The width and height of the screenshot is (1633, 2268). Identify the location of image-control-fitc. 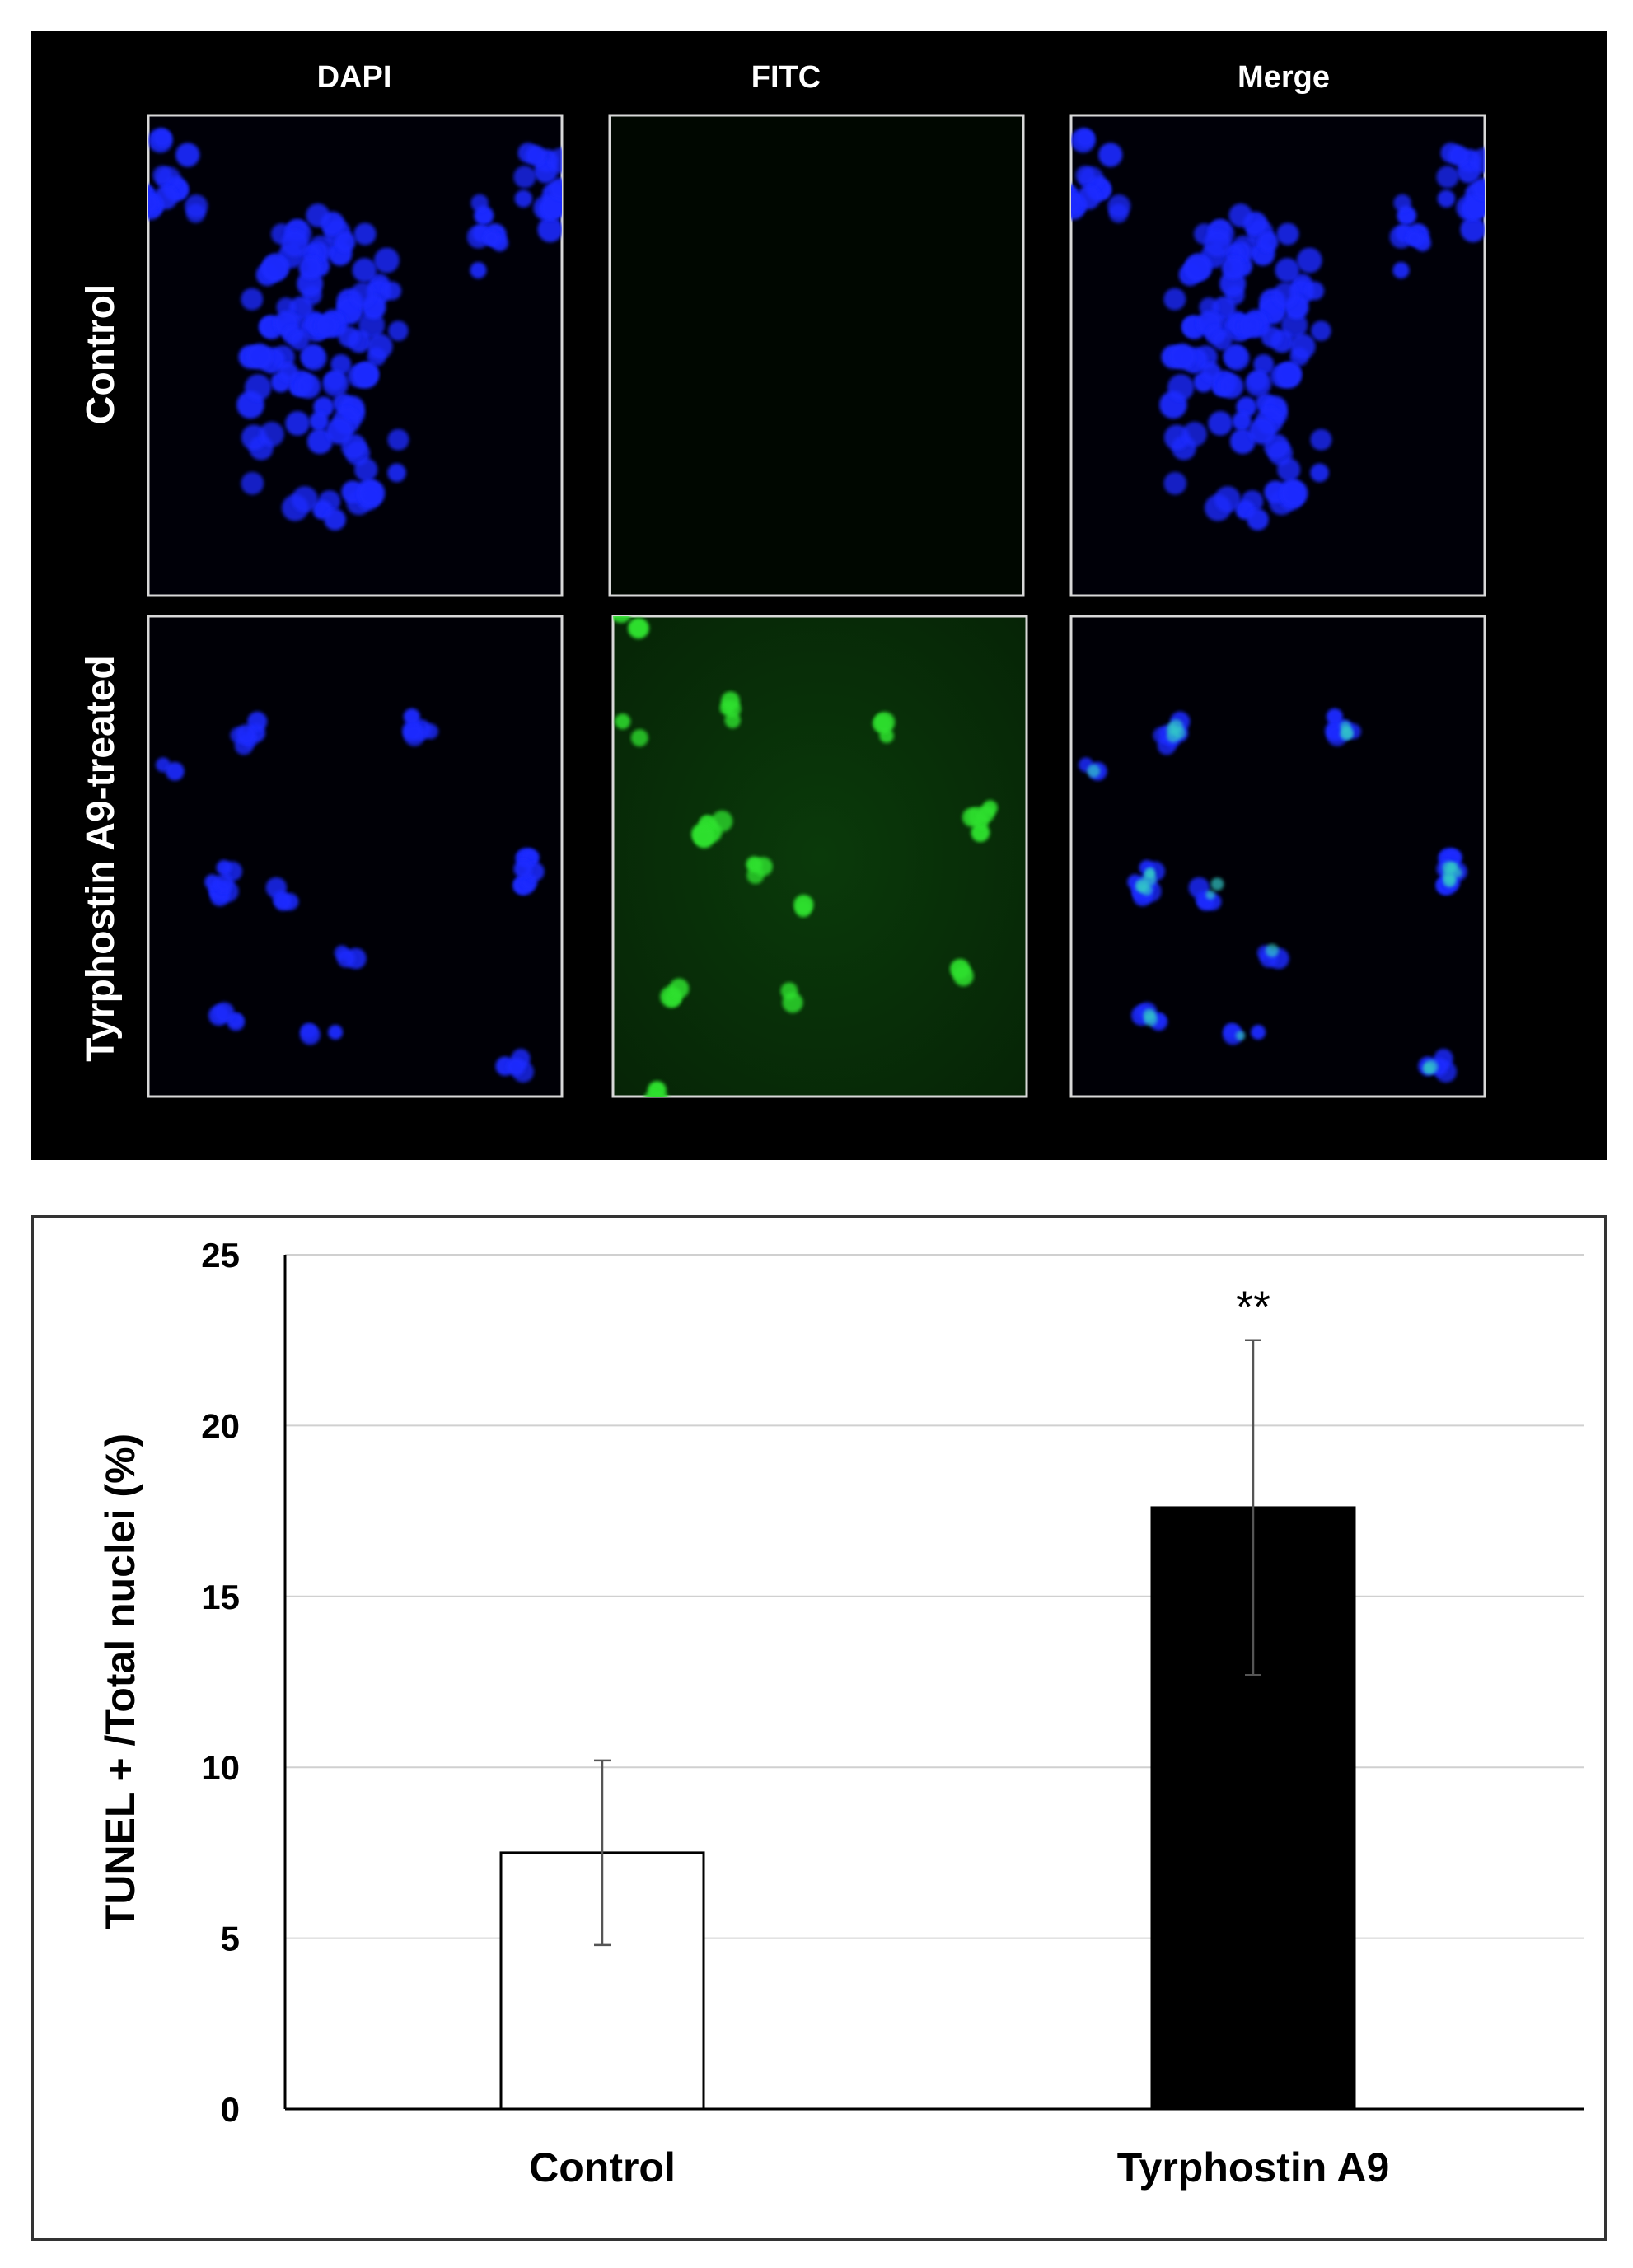
(816, 356).